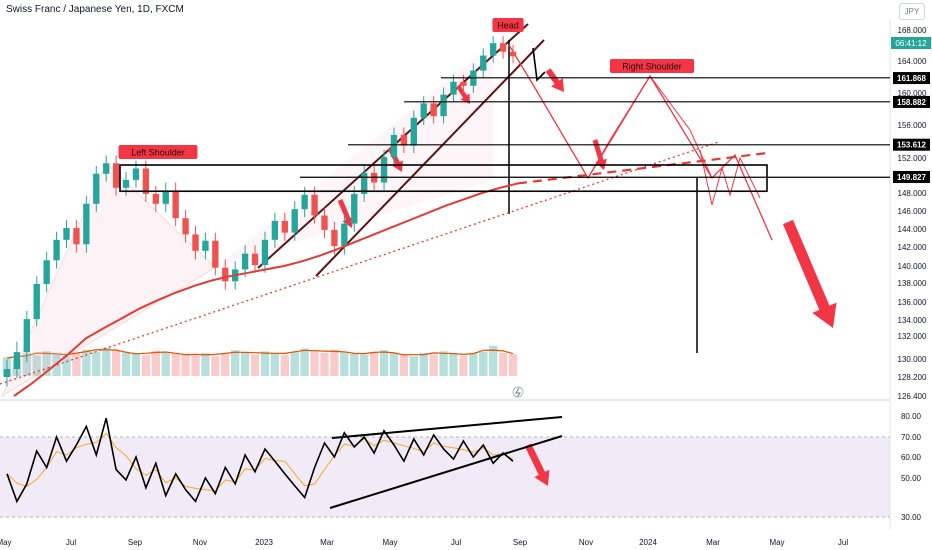 The image size is (932, 550). What do you see at coordinates (555, 80) in the screenshot?
I see `post-head-arrow` at bounding box center [555, 80].